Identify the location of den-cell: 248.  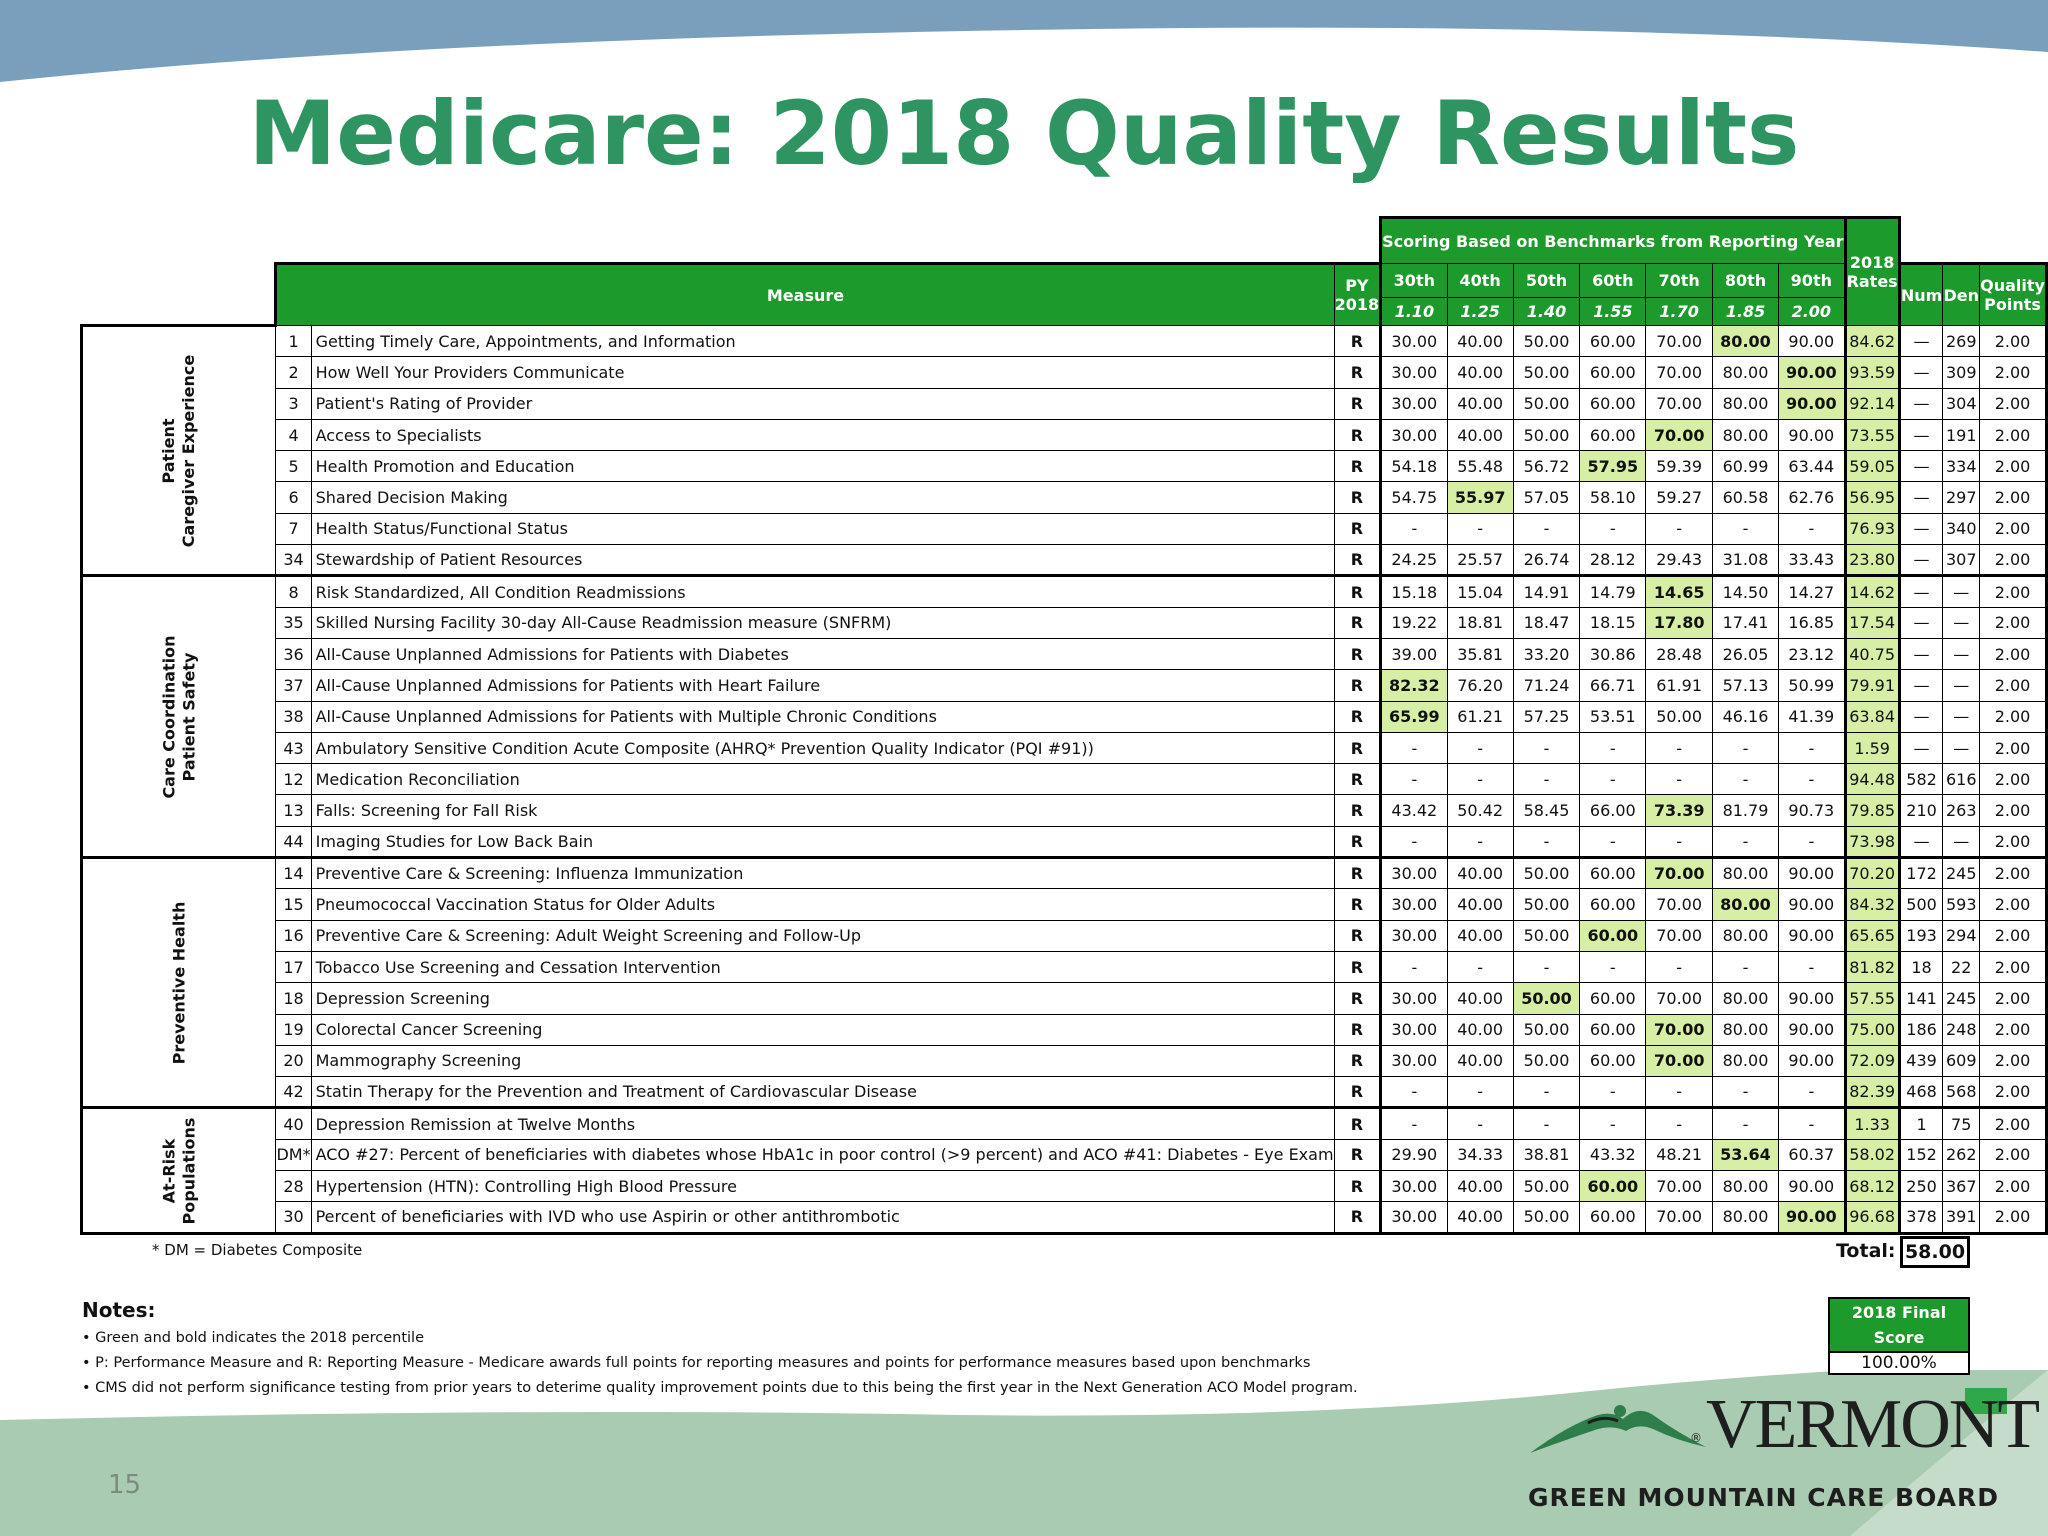
(1961, 1029).